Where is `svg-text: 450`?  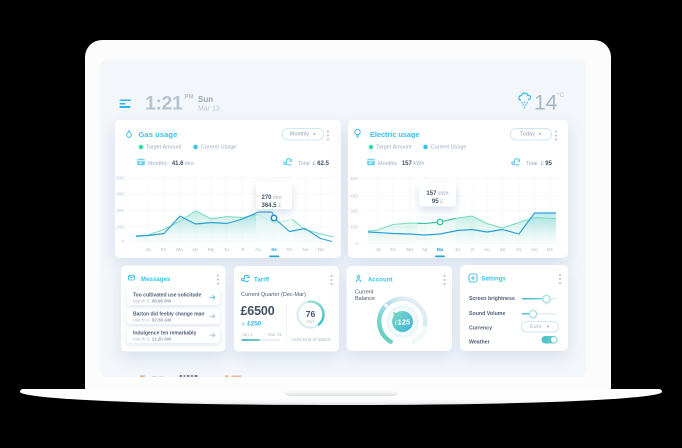
svg-text: 450 is located at coordinates (354, 197).